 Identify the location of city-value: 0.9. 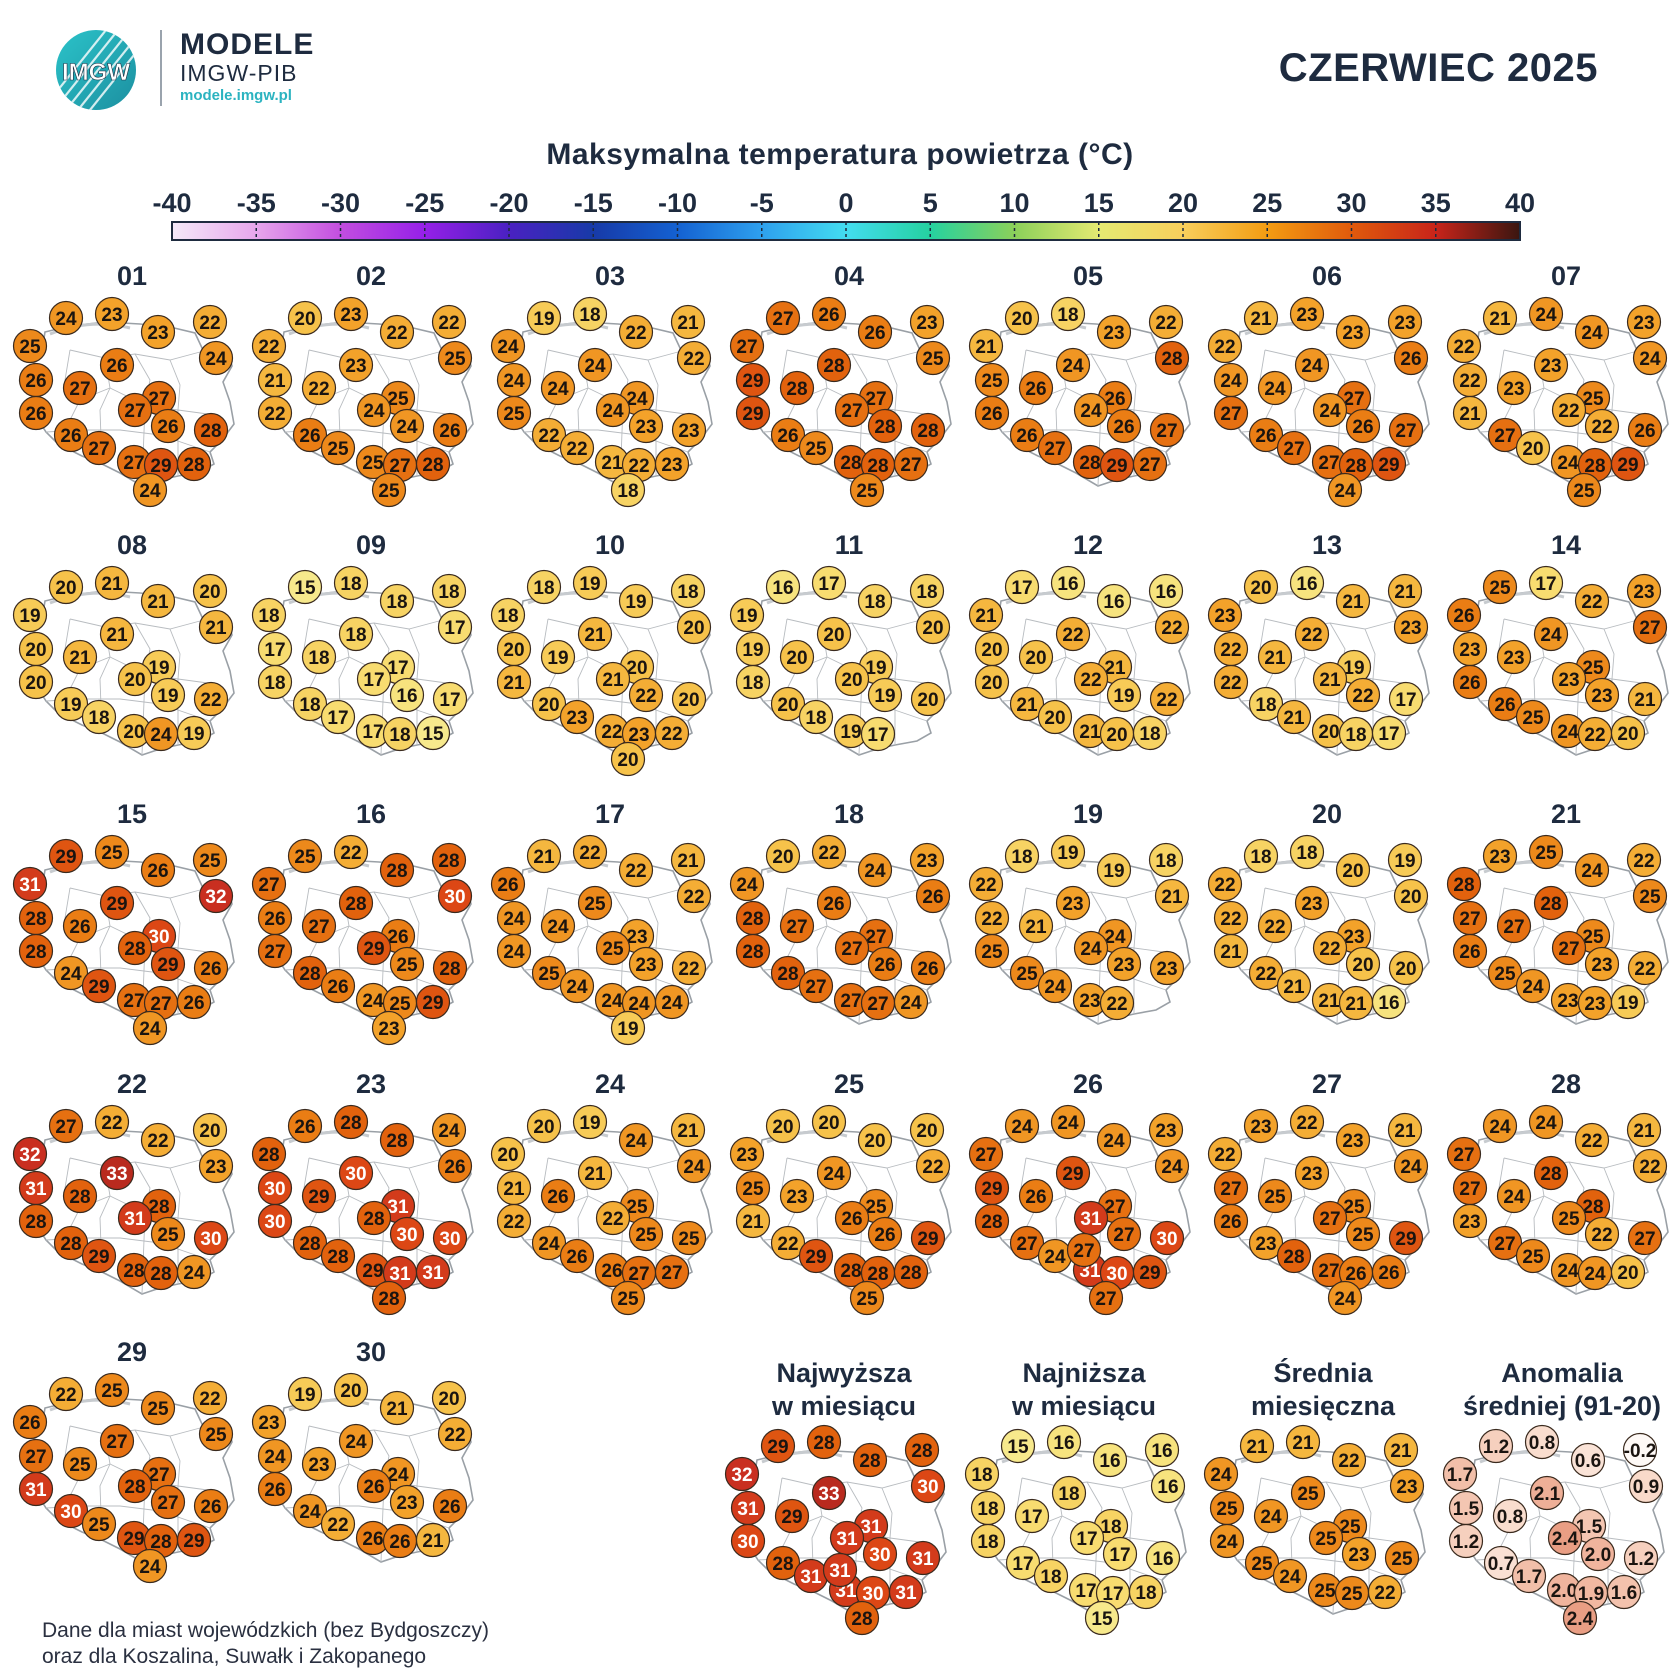
(1646, 1487).